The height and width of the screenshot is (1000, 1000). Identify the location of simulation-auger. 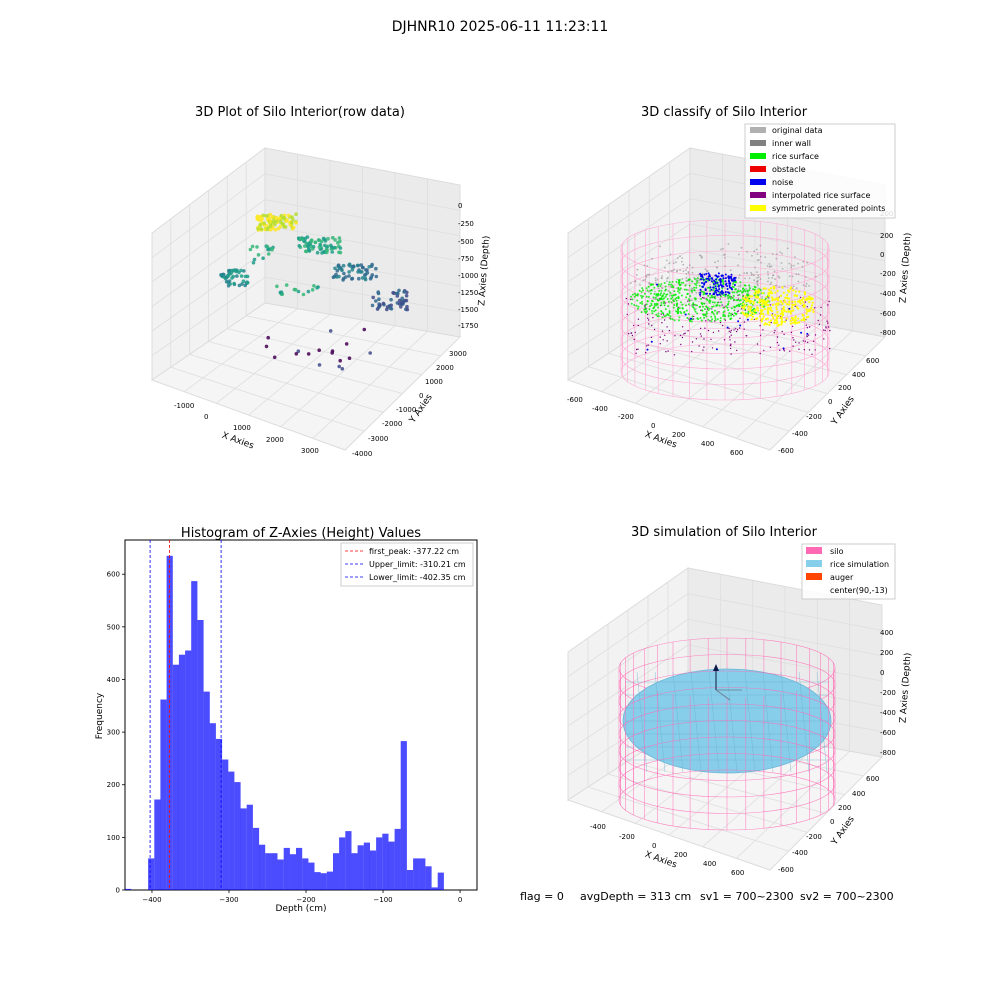
(727, 682).